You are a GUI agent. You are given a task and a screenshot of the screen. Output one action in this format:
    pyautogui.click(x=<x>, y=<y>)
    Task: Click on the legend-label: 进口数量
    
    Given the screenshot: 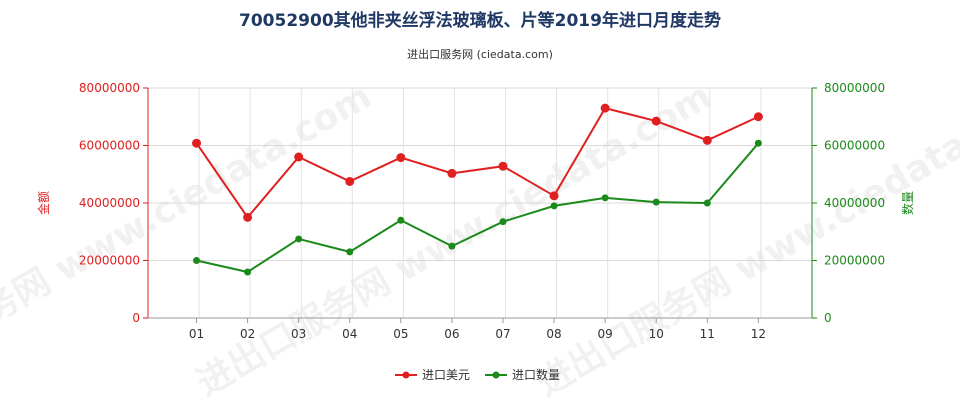 What is the action you would take?
    pyautogui.click(x=536, y=374)
    